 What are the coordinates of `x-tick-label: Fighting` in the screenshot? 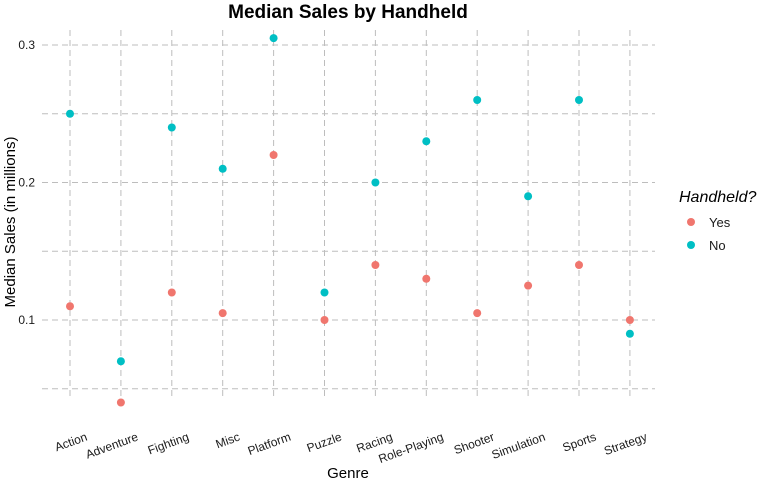 It's located at (168, 444).